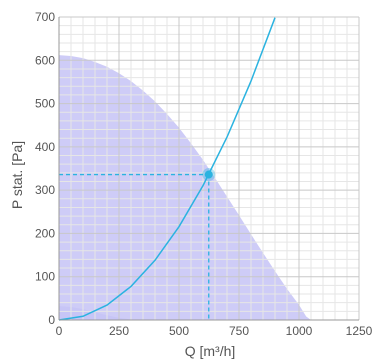 The width and height of the screenshot is (379, 362). What do you see at coordinates (45, 104) in the screenshot?
I see `y-tick-label: 500` at bounding box center [45, 104].